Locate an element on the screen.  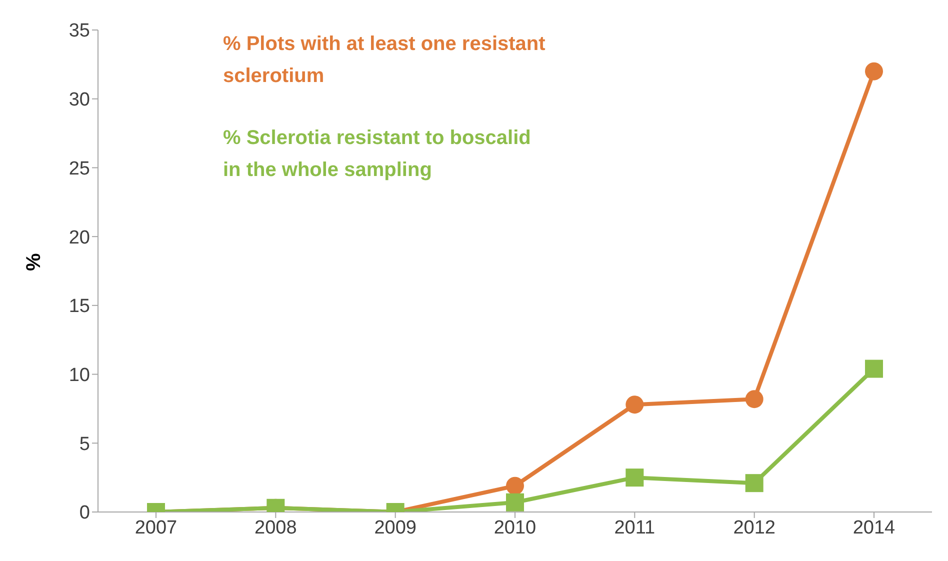
x-tick-label: 2008 is located at coordinates (275, 527).